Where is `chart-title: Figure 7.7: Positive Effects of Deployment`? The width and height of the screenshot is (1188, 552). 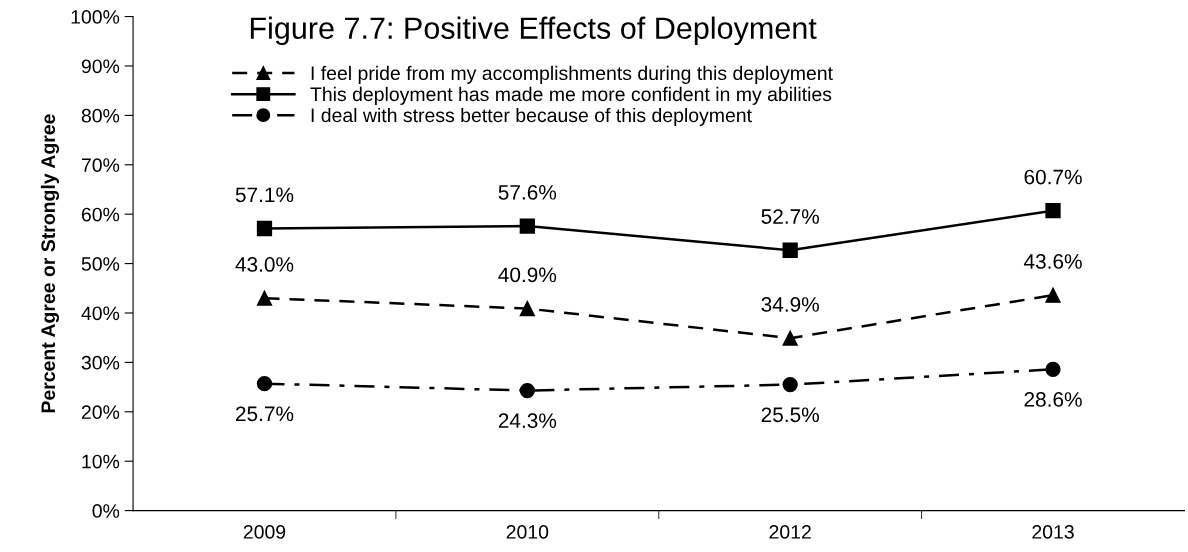
chart-title: Figure 7.7: Positive Effects of Deployment is located at coordinates (533, 31).